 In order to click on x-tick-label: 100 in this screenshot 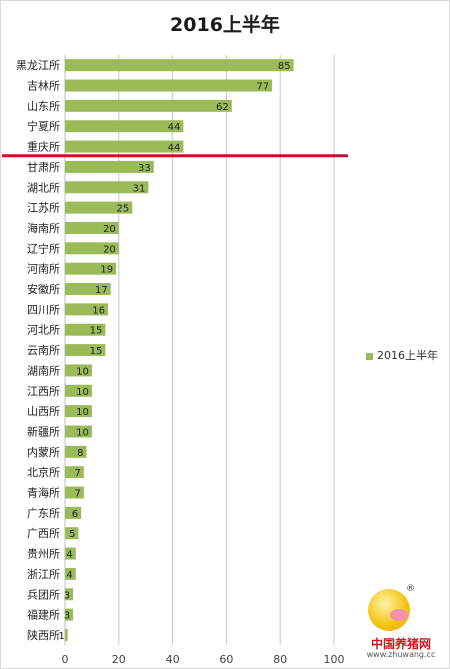, I will do `click(334, 659)`.